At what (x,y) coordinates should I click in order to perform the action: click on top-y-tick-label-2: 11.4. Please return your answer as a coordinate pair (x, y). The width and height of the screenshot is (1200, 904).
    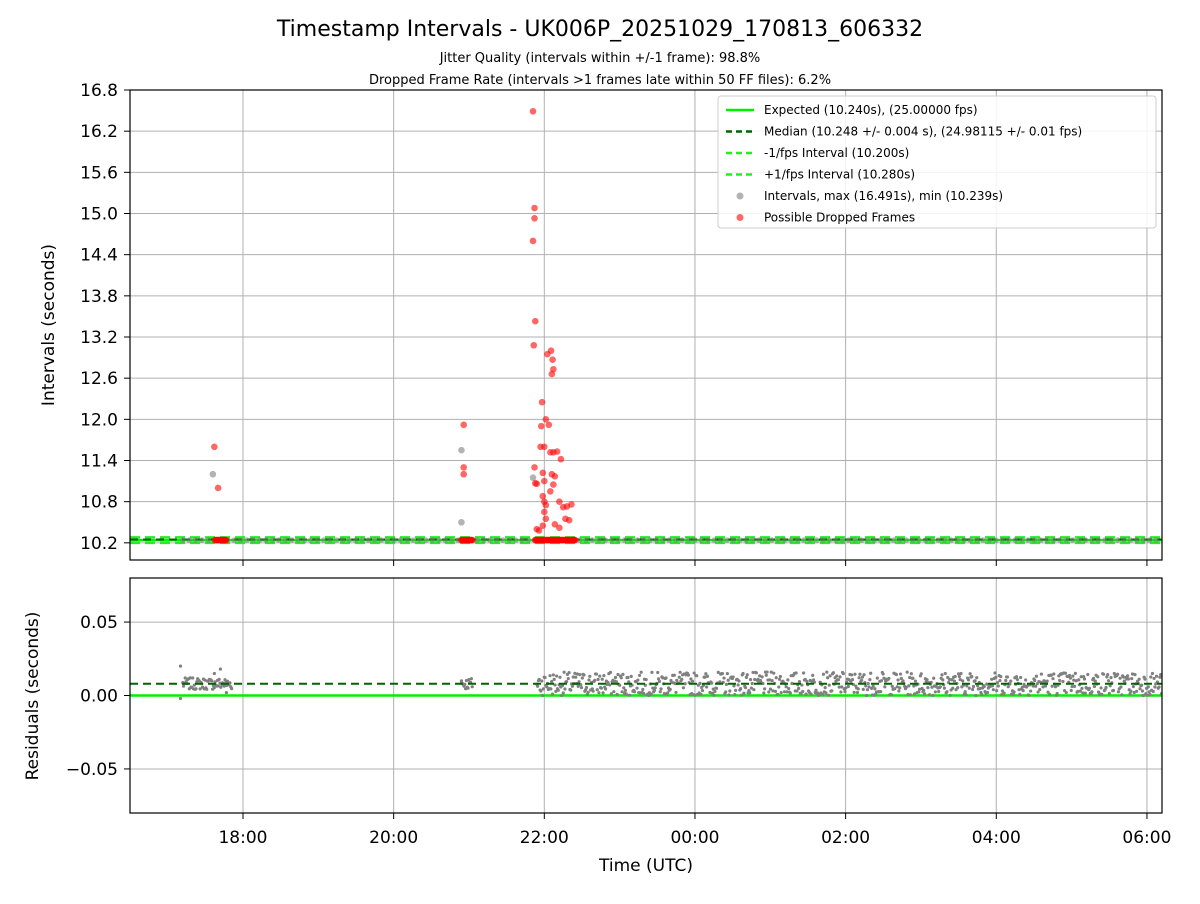
    Looking at the image, I should click on (99, 462).